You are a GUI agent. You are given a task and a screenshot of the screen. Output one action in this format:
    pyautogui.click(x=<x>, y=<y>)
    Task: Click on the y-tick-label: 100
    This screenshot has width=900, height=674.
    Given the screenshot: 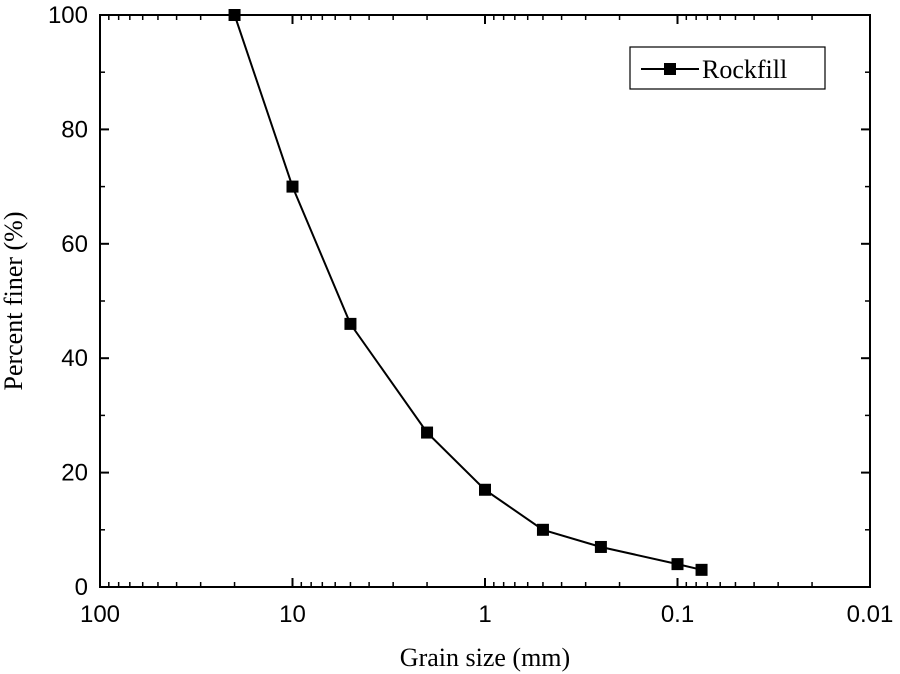 What is the action you would take?
    pyautogui.click(x=68, y=15)
    